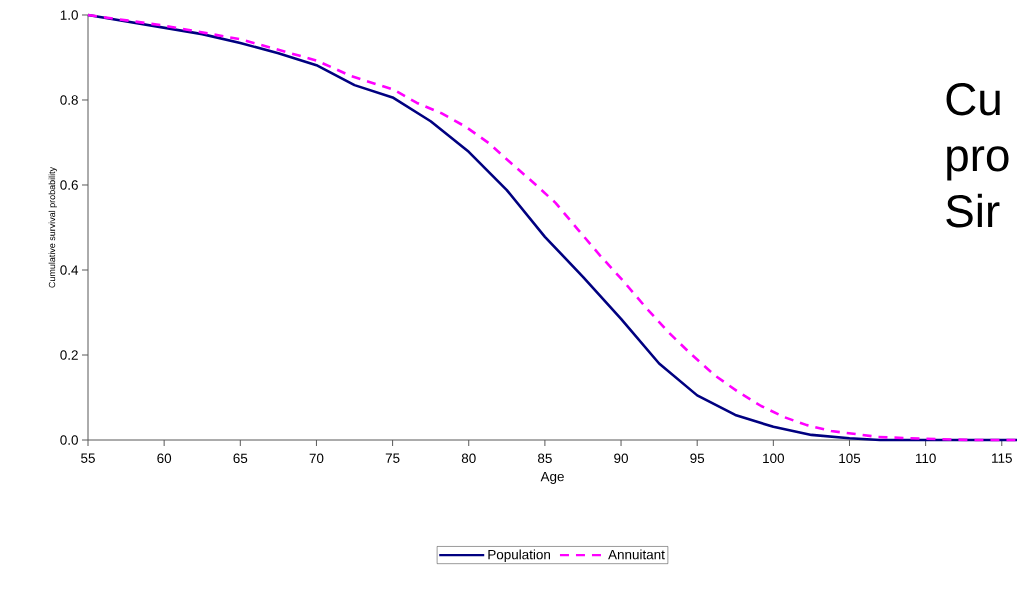 This screenshot has width=1017, height=594. What do you see at coordinates (52, 227) in the screenshot?
I see `y-axis-title: Cumulative survival probability` at bounding box center [52, 227].